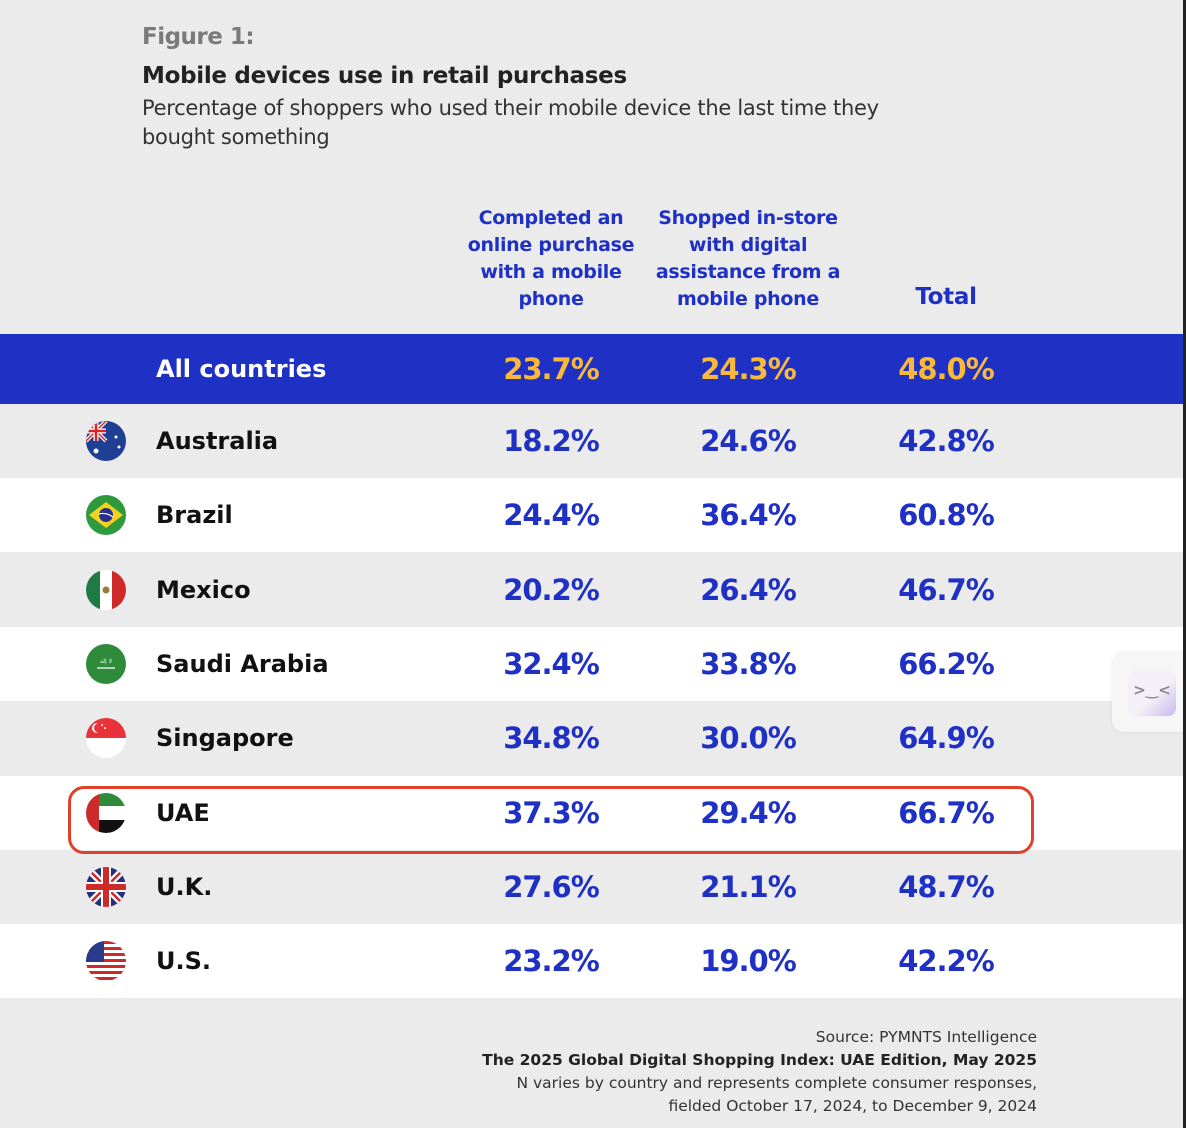 Image resolution: width=1186 pixels, height=1128 pixels. What do you see at coordinates (748, 886) in the screenshot?
I see `value-instore: 21.1%` at bounding box center [748, 886].